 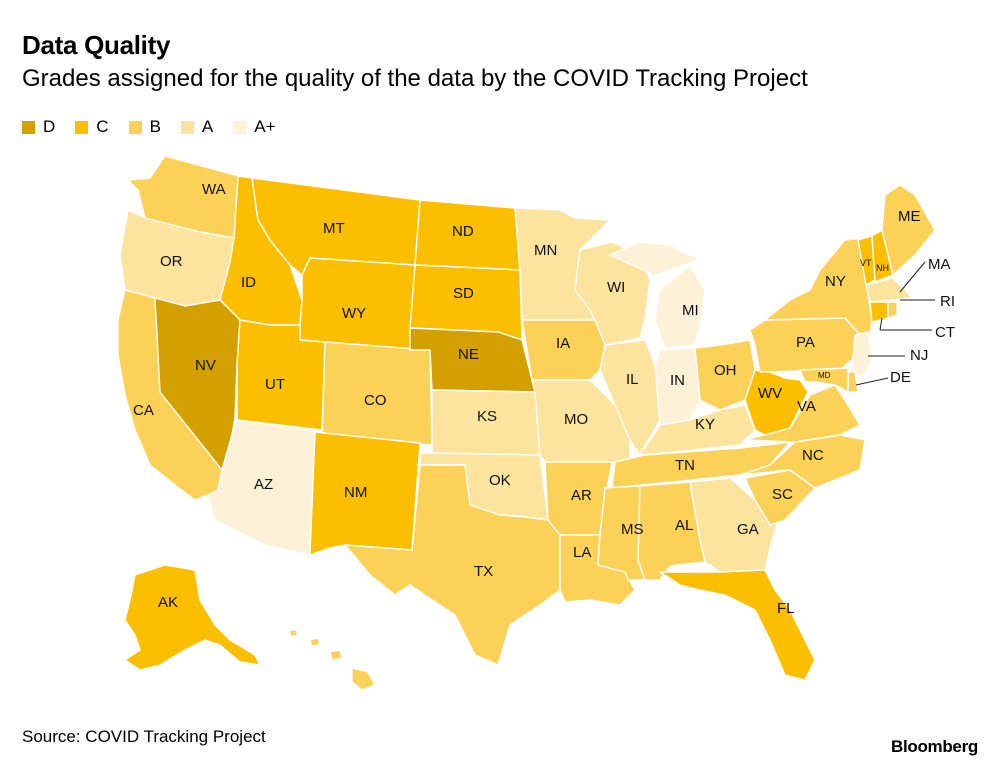 I want to click on legend-swatch-b, so click(x=135, y=127).